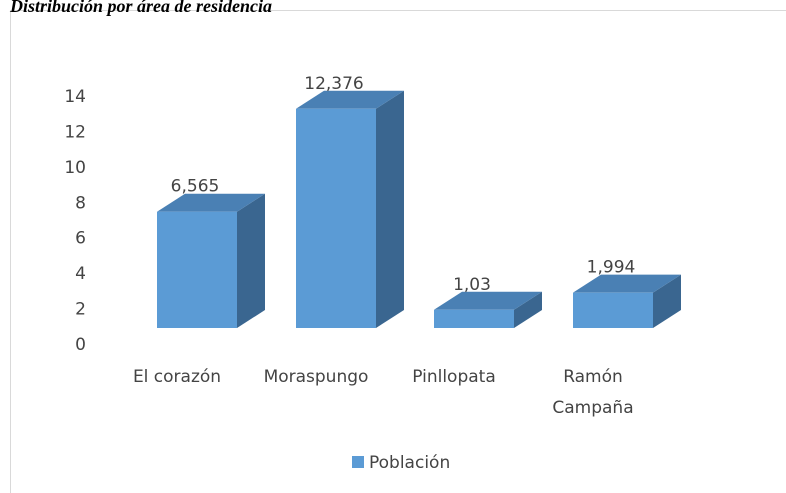 This screenshot has width=786, height=493. What do you see at coordinates (80, 239) in the screenshot?
I see `y-tick-label: 6` at bounding box center [80, 239].